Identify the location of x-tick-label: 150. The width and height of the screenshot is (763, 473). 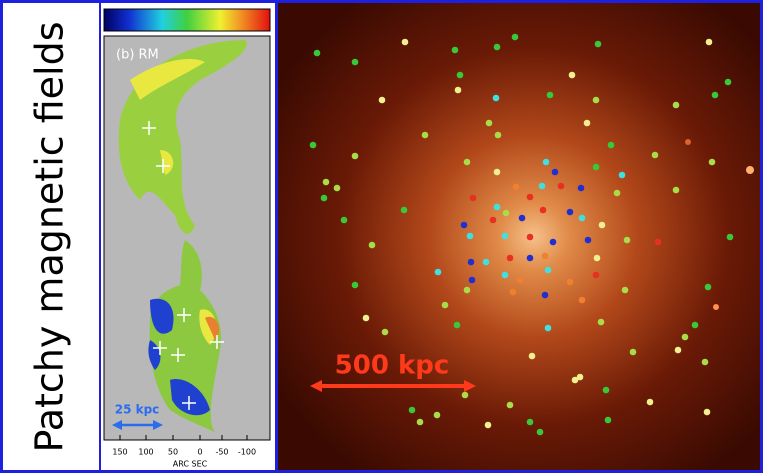
(119, 452).